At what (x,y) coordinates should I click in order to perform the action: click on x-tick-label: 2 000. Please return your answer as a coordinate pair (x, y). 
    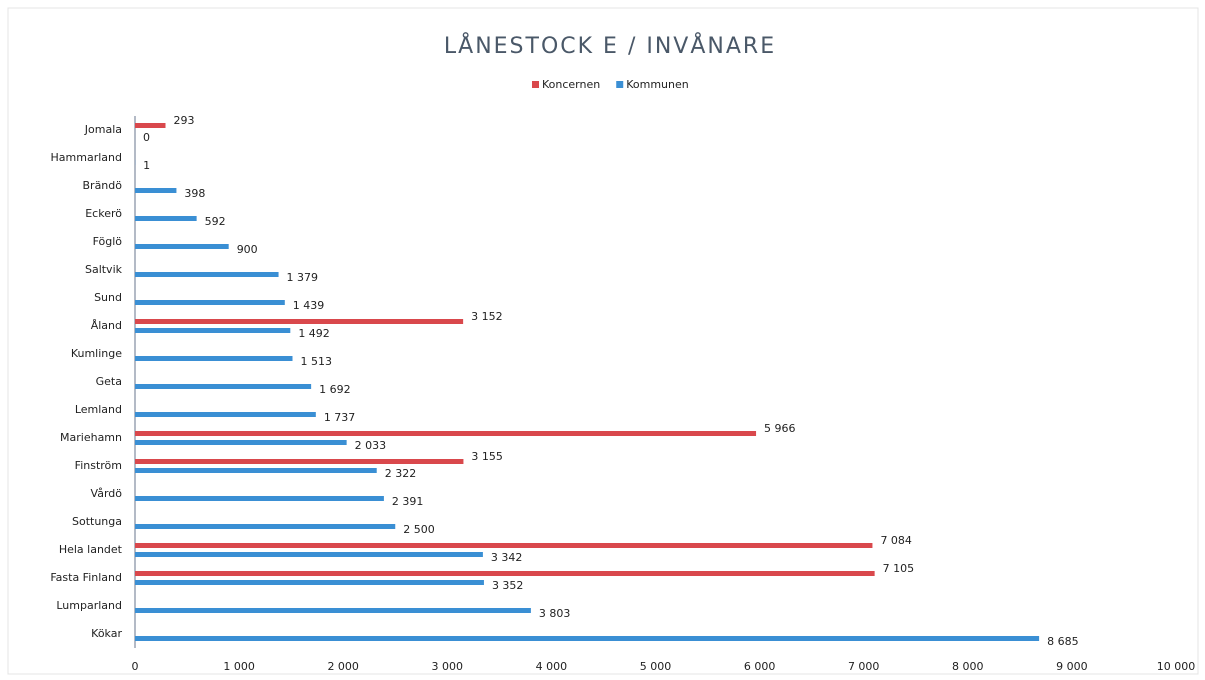
    Looking at the image, I should click on (343, 666).